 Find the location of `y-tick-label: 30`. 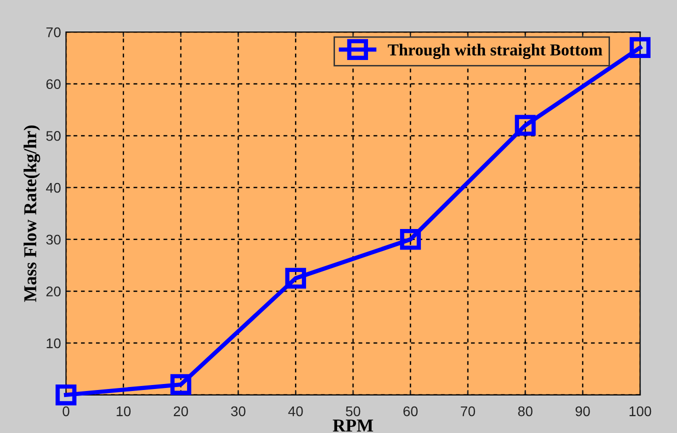

y-tick-label: 30 is located at coordinates (53, 239).